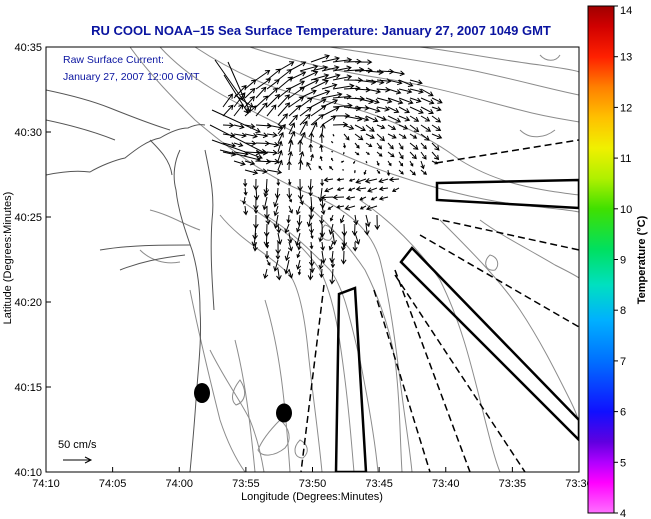 Image resolution: width=651 pixels, height=519 pixels. I want to click on colorbar-label: Temperature (°C), so click(642, 259).